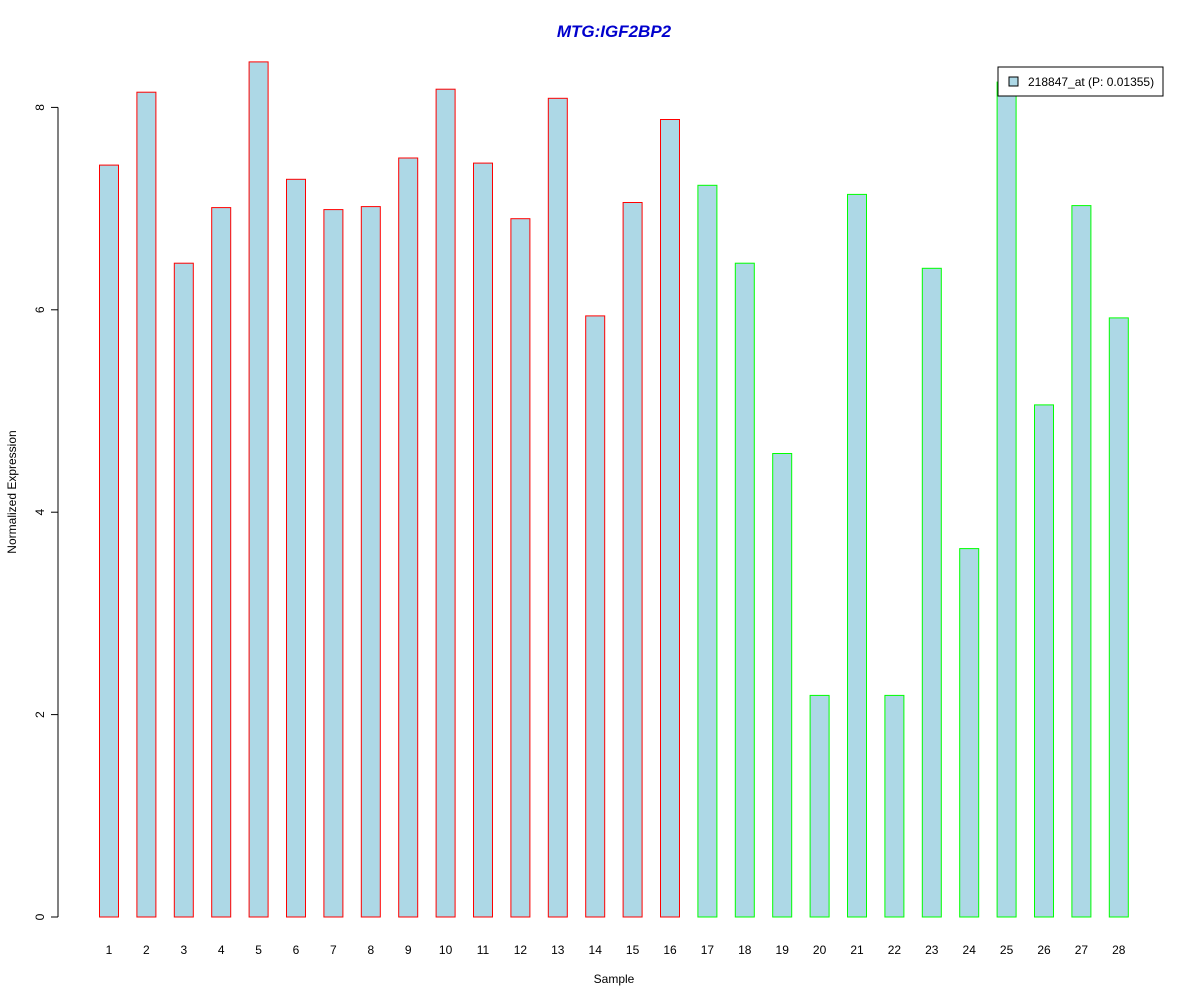 The height and width of the screenshot is (1000, 1200). What do you see at coordinates (40, 916) in the screenshot?
I see `y-tick-label: 0` at bounding box center [40, 916].